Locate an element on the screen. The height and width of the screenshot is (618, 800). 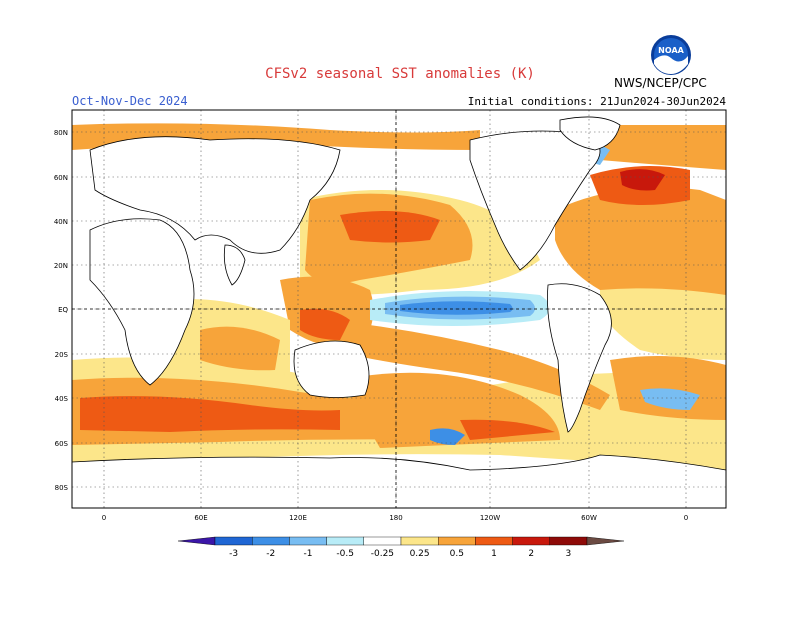
north-atlantic-orange is located at coordinates (640, 243).